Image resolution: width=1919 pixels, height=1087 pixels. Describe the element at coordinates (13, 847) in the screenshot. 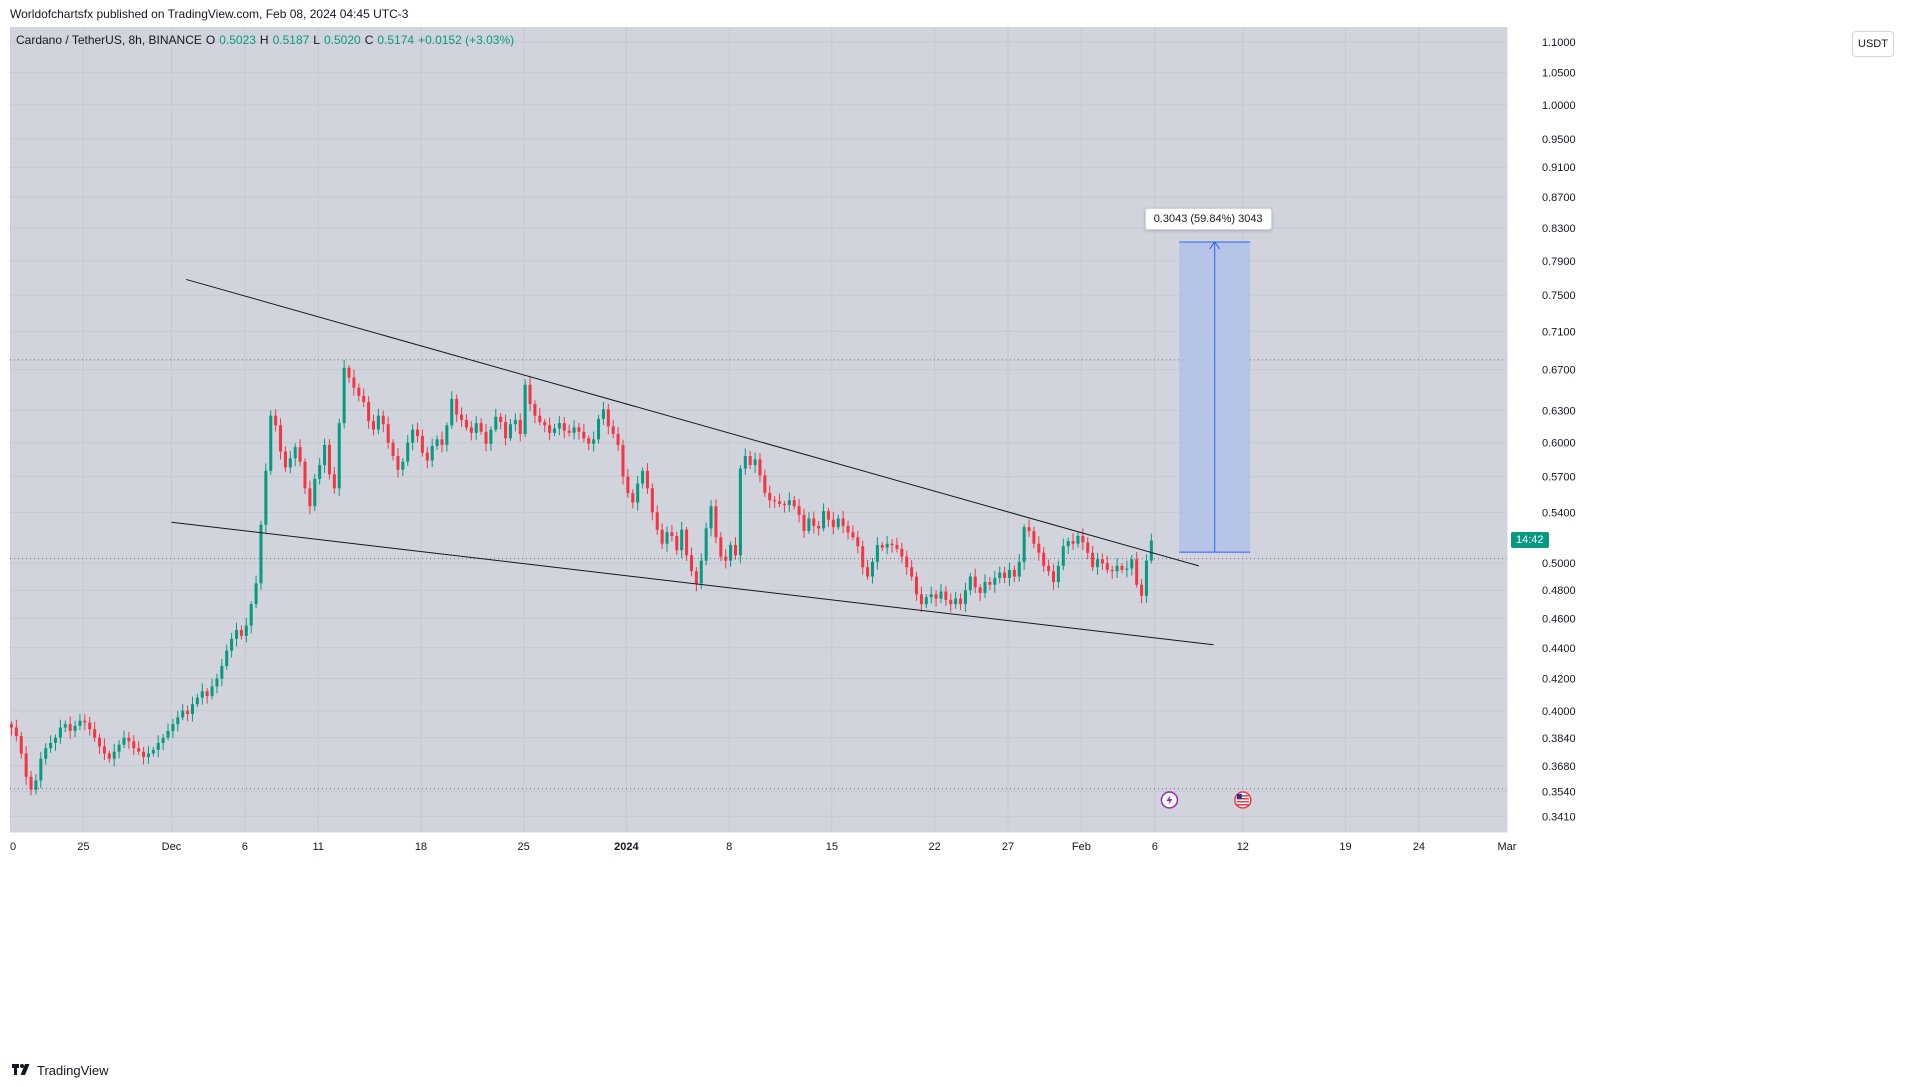

I see `time-tick-label: 20` at that location.